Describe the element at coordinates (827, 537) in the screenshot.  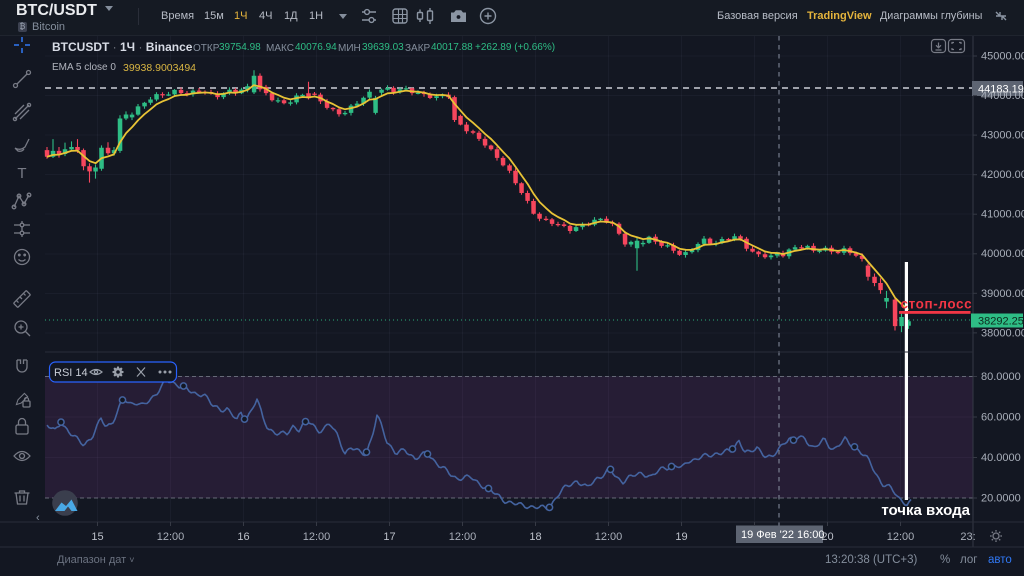
I see `svg-text: 20` at that location.